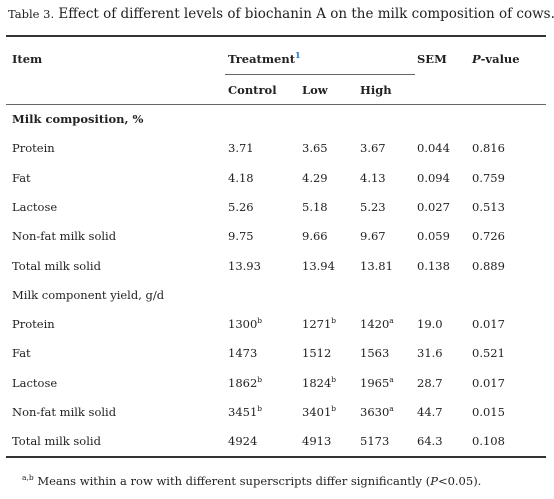 The height and width of the screenshot is (499, 554). What do you see at coordinates (241, 236) in the screenshot?
I see `value-control: 9.75` at bounding box center [241, 236].